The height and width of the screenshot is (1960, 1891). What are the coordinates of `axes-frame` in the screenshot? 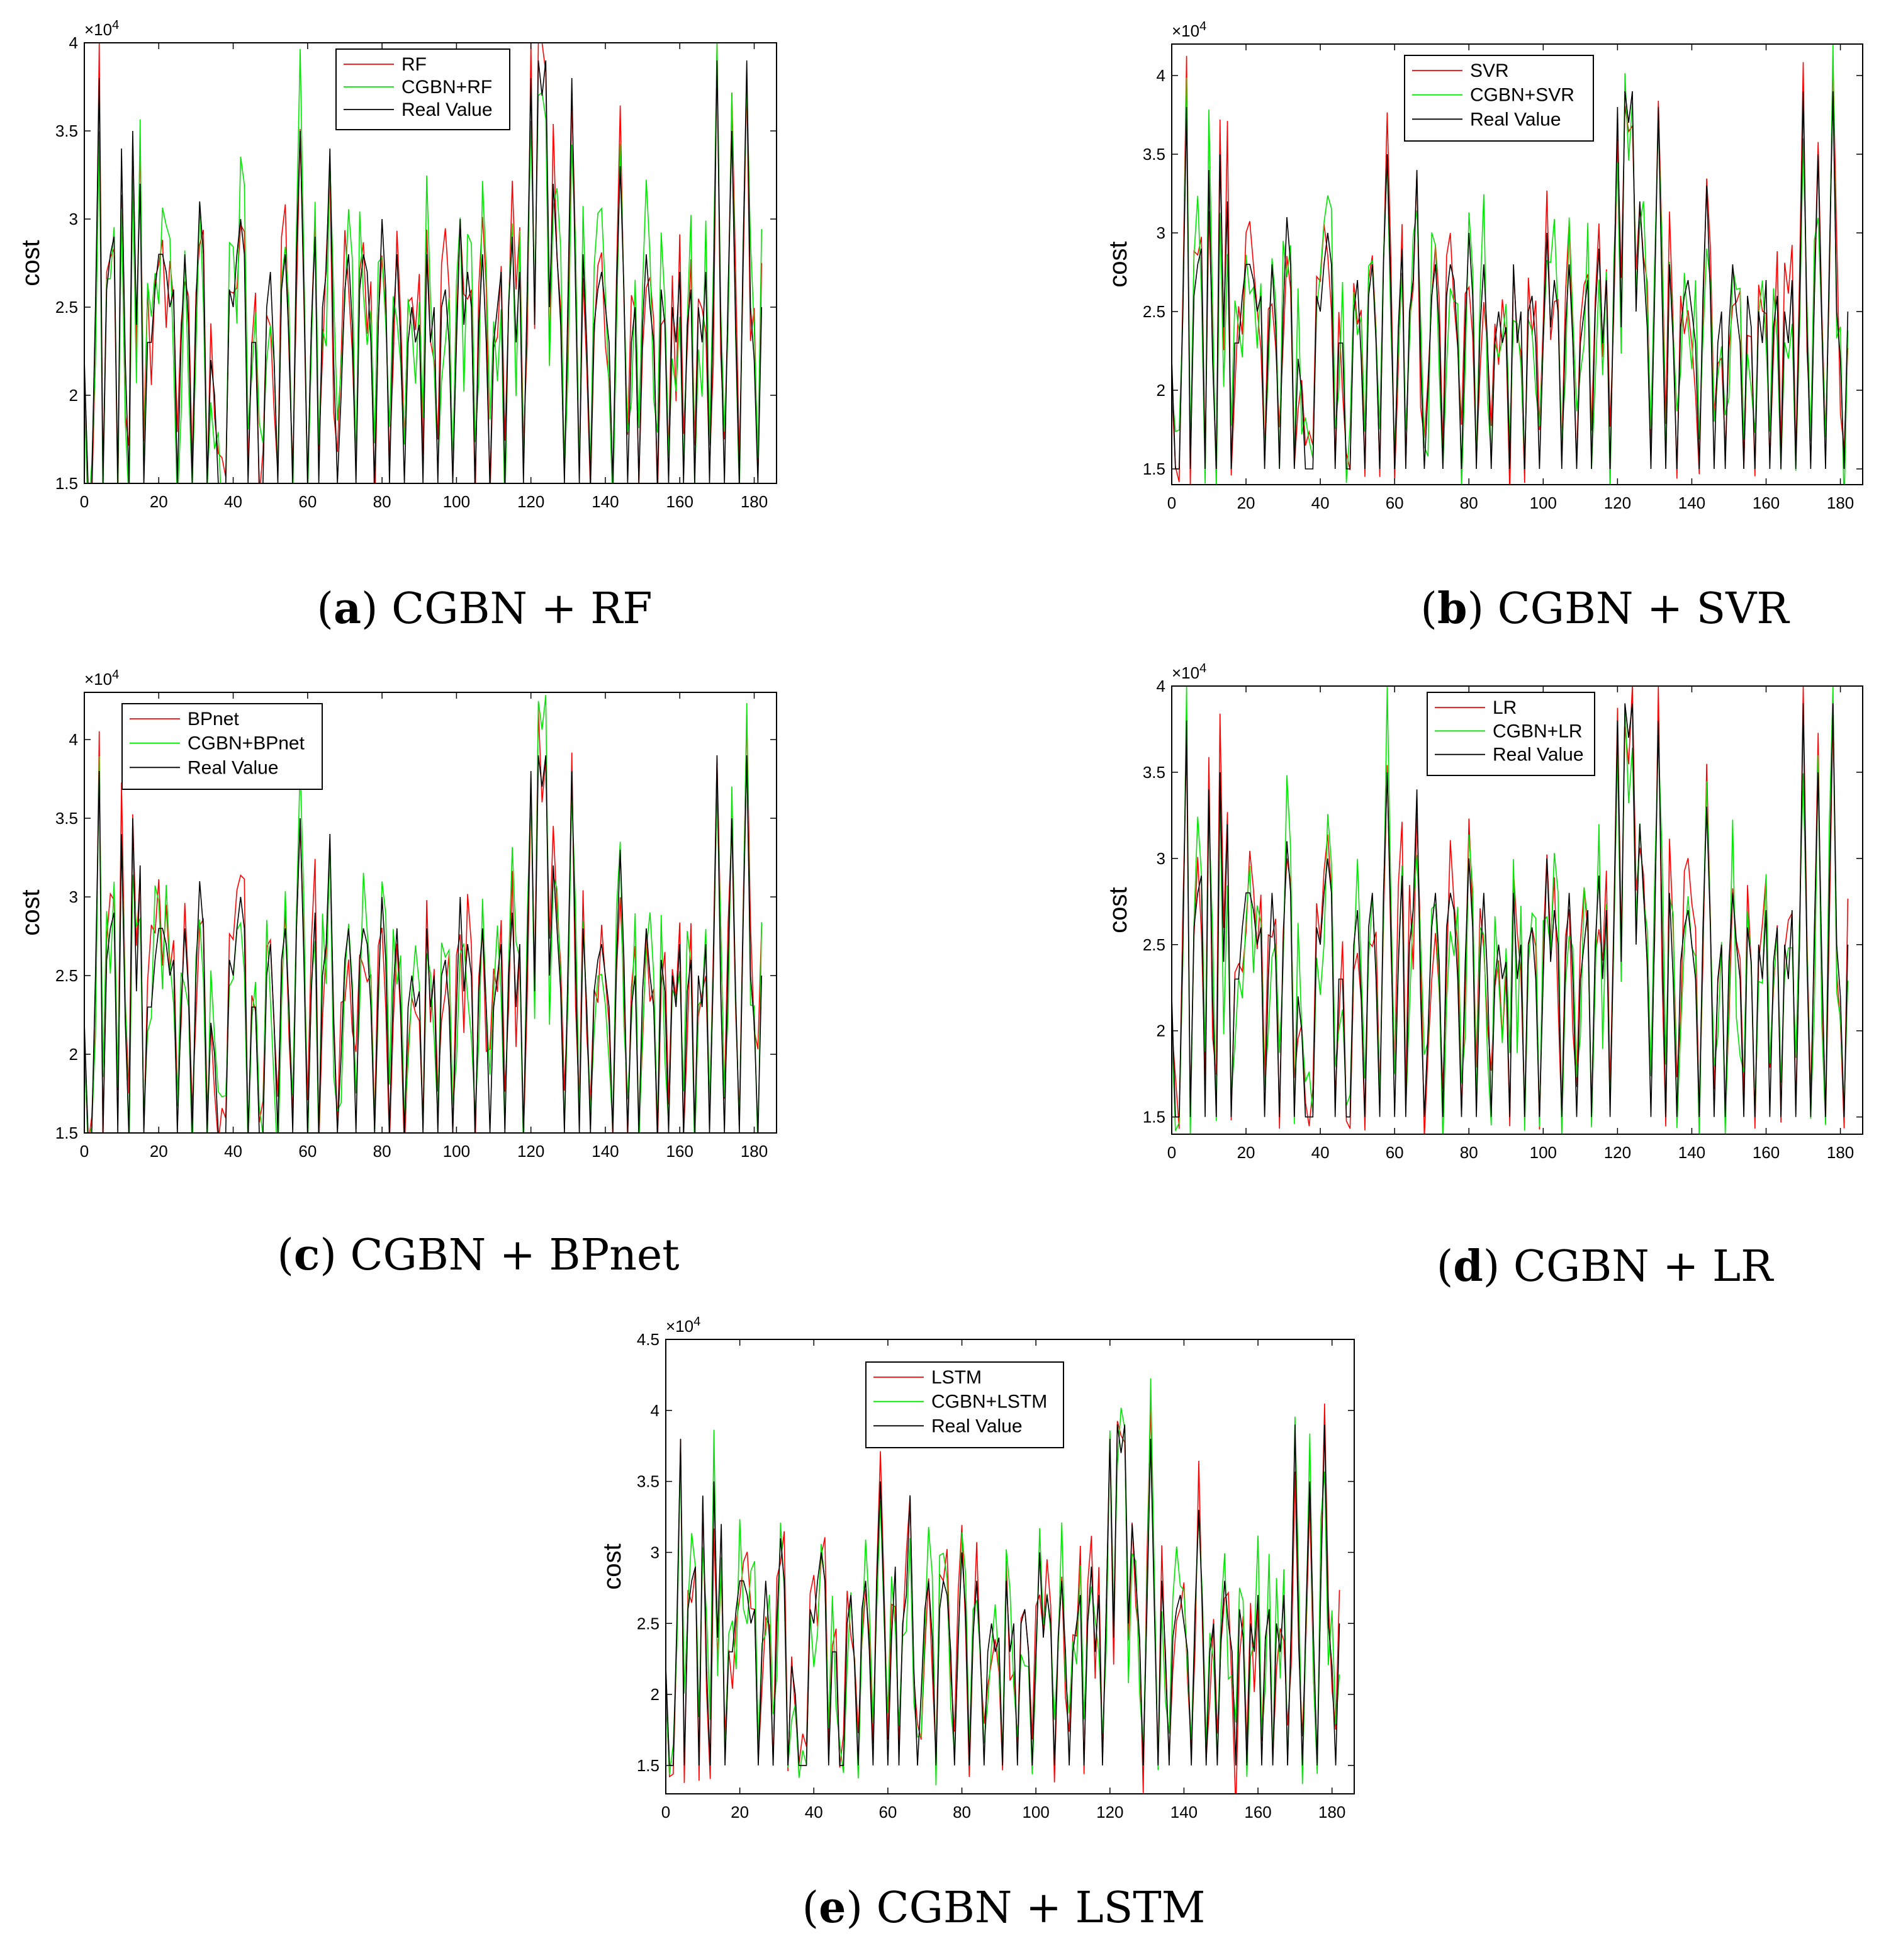 It's located at (1010, 1566).